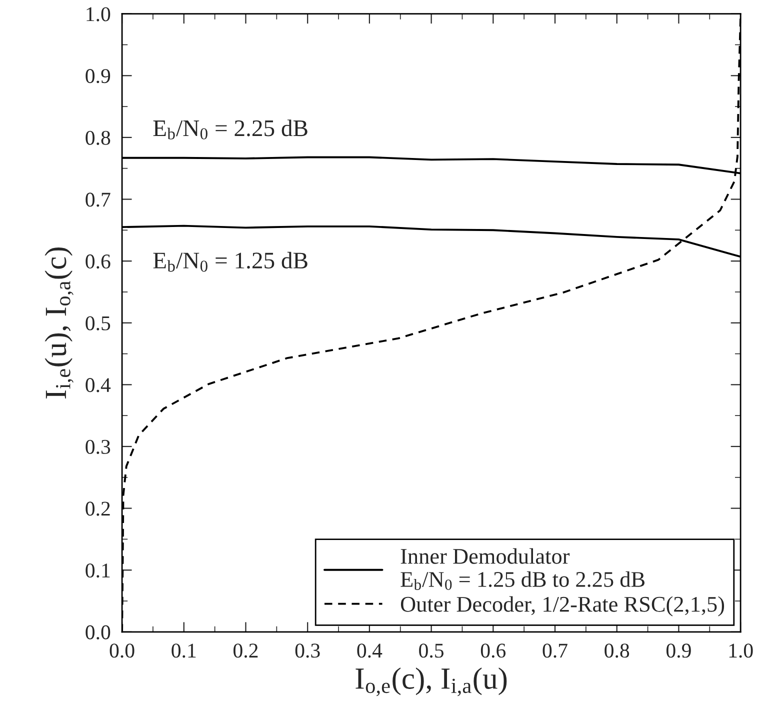 This screenshot has width=758, height=728. I want to click on x-tick-label: 1.0, so click(741, 651).